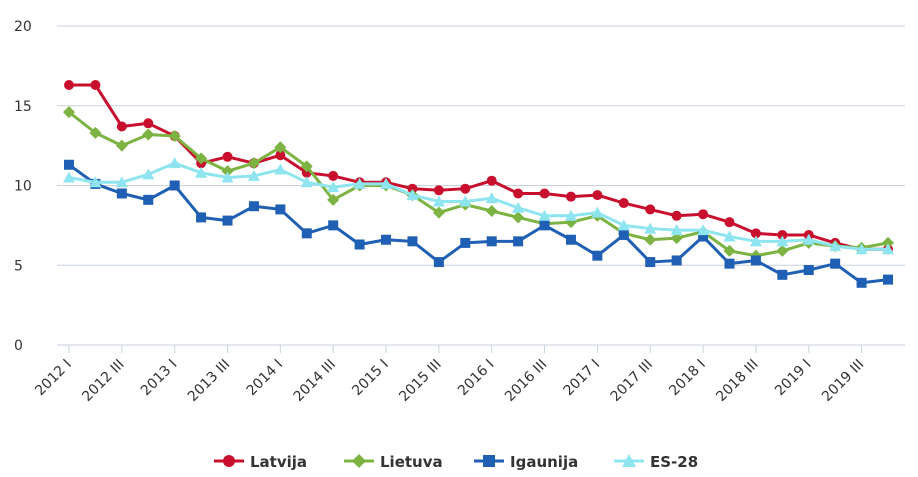 Image resolution: width=918 pixels, height=477 pixels. Describe the element at coordinates (456, 462) in the screenshot. I see `legend: Latvija Lietuva Igaunija ES-28` at that location.